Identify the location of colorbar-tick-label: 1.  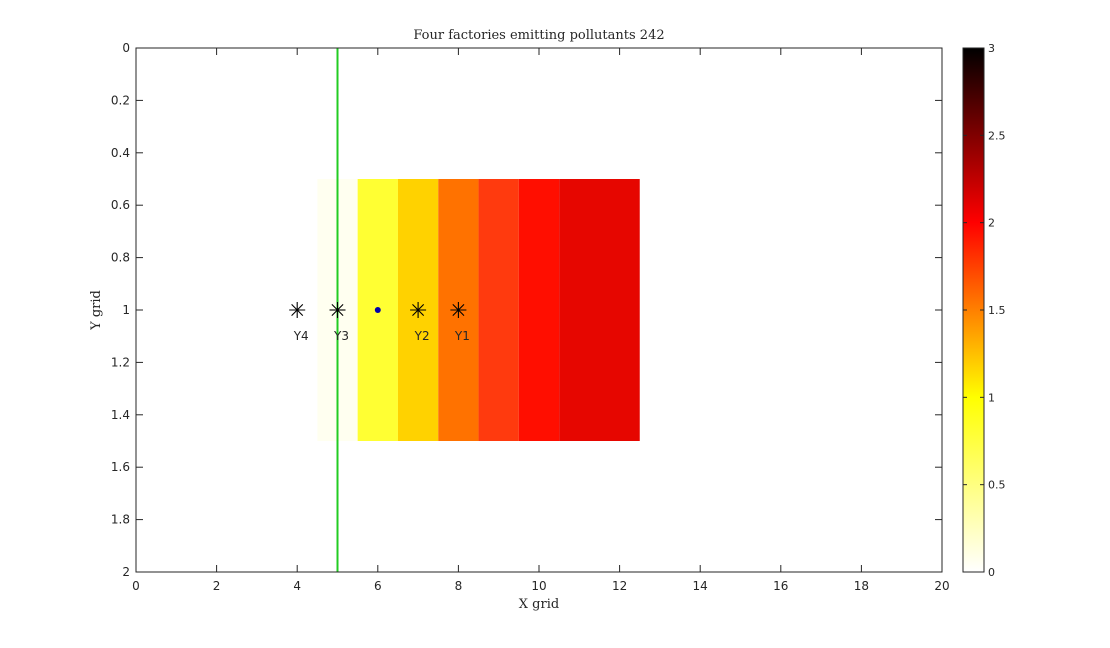
(991, 397).